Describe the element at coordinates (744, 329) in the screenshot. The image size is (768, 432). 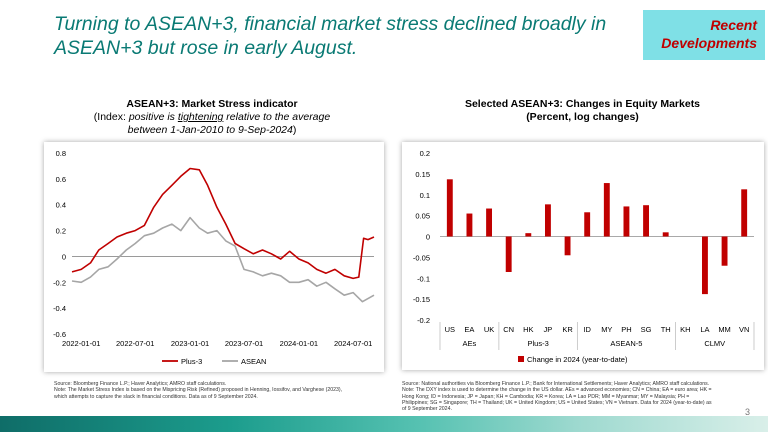
I see `category-label: VN` at that location.